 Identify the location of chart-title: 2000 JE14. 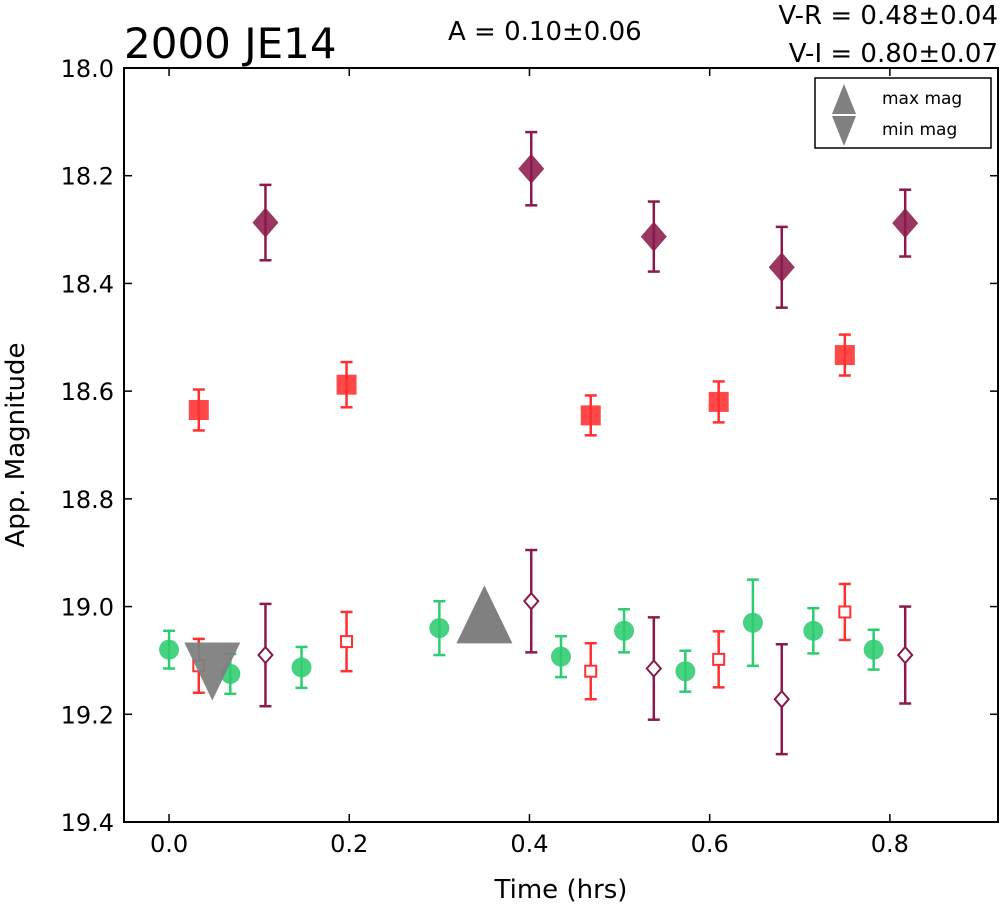
(230, 43).